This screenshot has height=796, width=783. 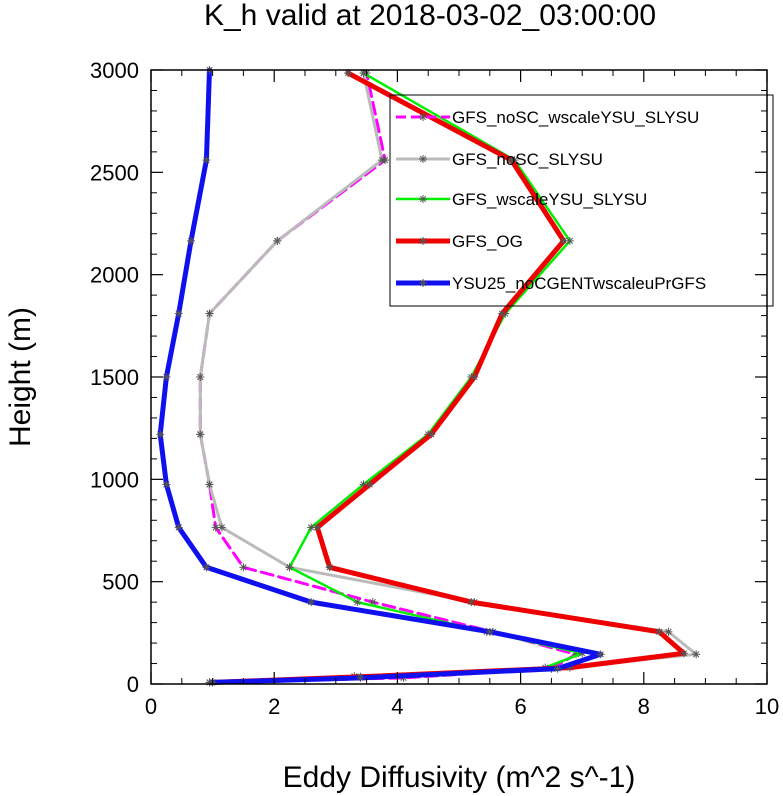 I want to click on x-tick-label: 10, so click(x=767, y=706).